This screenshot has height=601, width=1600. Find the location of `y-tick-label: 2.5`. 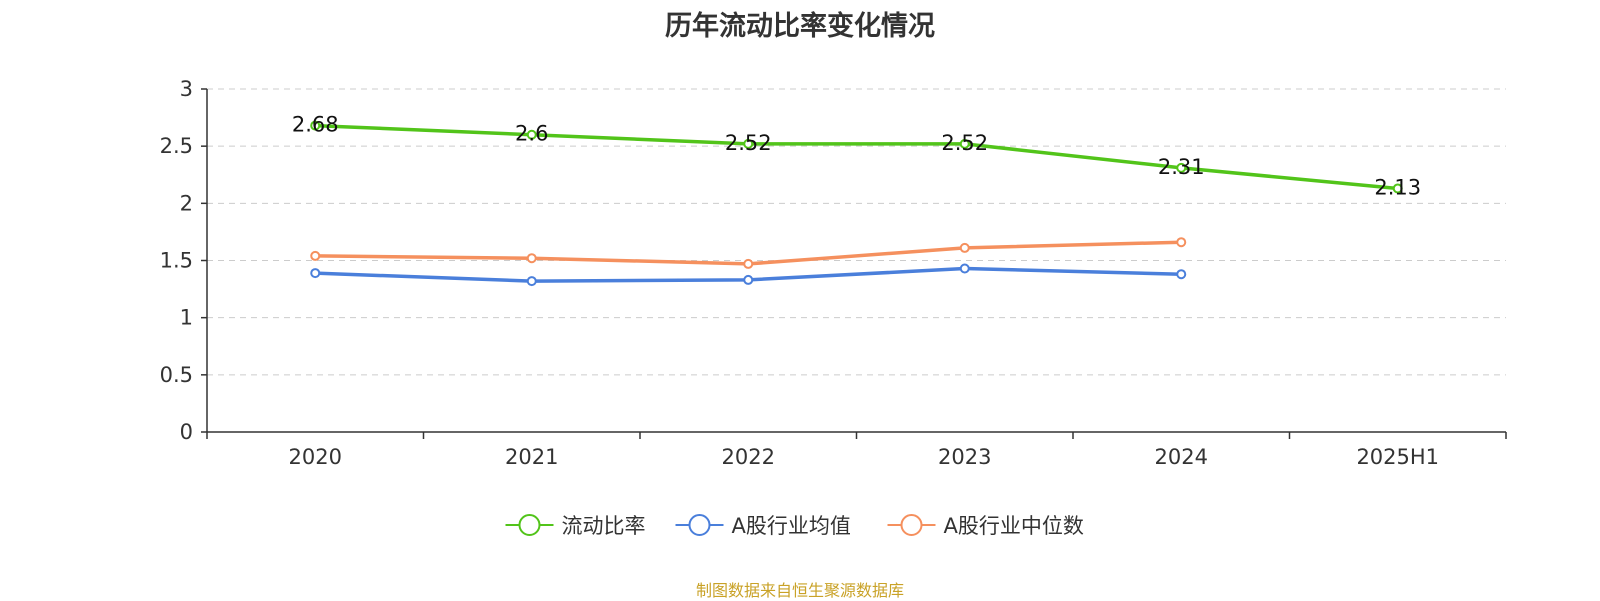

y-tick-label: 2.5 is located at coordinates (176, 146).